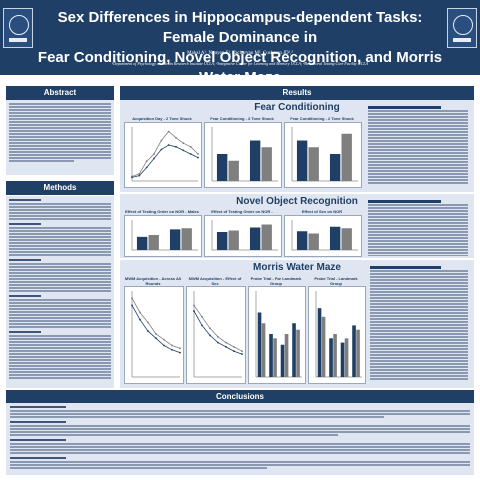 The image size is (480, 480). What do you see at coordinates (215, 281) in the screenshot?
I see `chart-title: MWM Acquisition - Effect of Sex` at bounding box center [215, 281].